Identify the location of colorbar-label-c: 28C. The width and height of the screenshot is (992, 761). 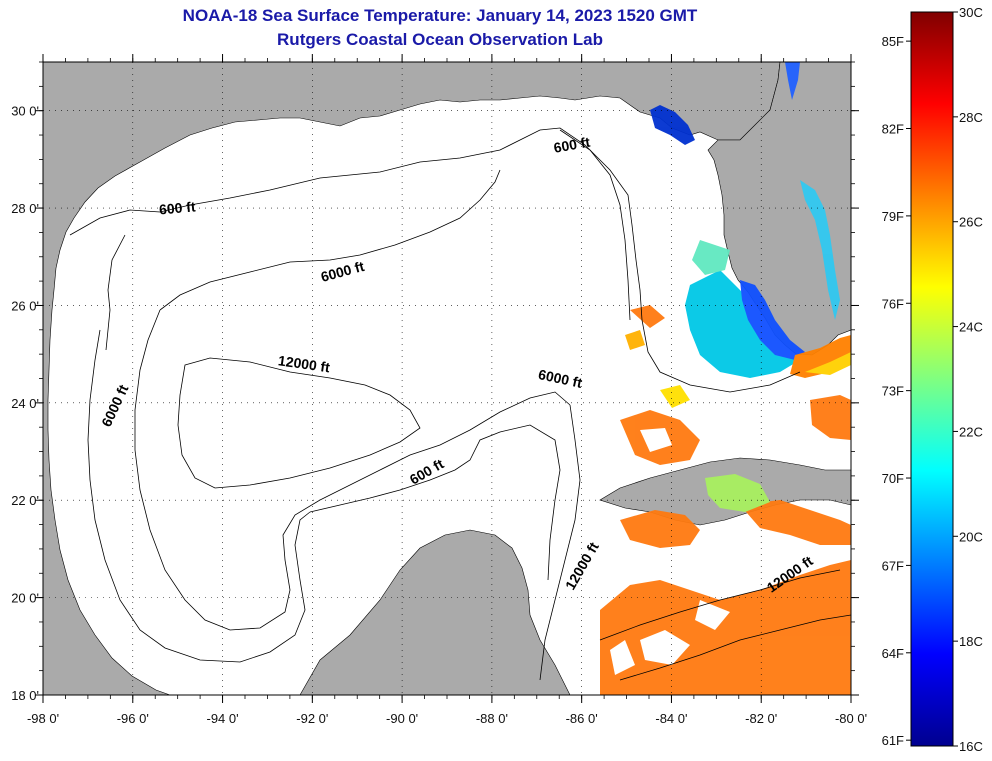
(971, 117).